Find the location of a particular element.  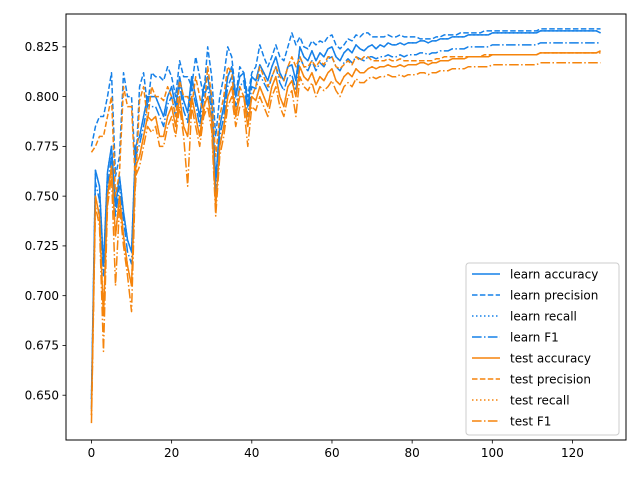

x-tick-label-3: 60 is located at coordinates (331, 453).